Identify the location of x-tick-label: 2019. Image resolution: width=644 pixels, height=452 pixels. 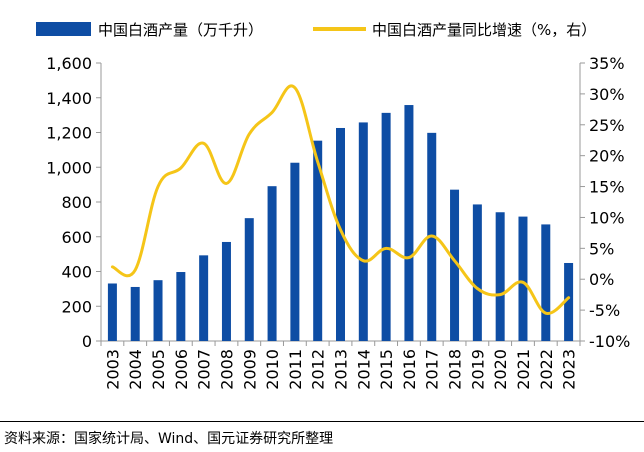
(477, 369).